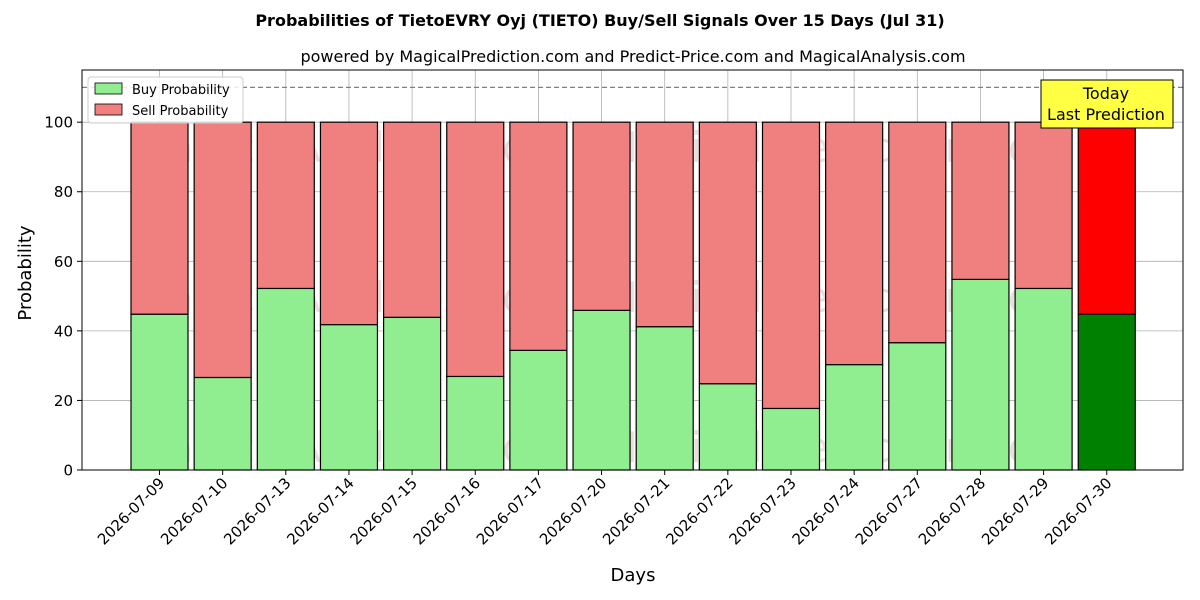 The image size is (1200, 600). What do you see at coordinates (63, 262) in the screenshot?
I see `y-tick-label: 60` at bounding box center [63, 262].